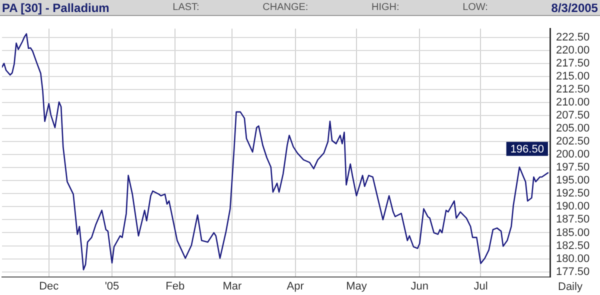 The width and height of the screenshot is (600, 295). What do you see at coordinates (573, 168) in the screenshot?
I see `y-tick-label: 197.50` at bounding box center [573, 168].